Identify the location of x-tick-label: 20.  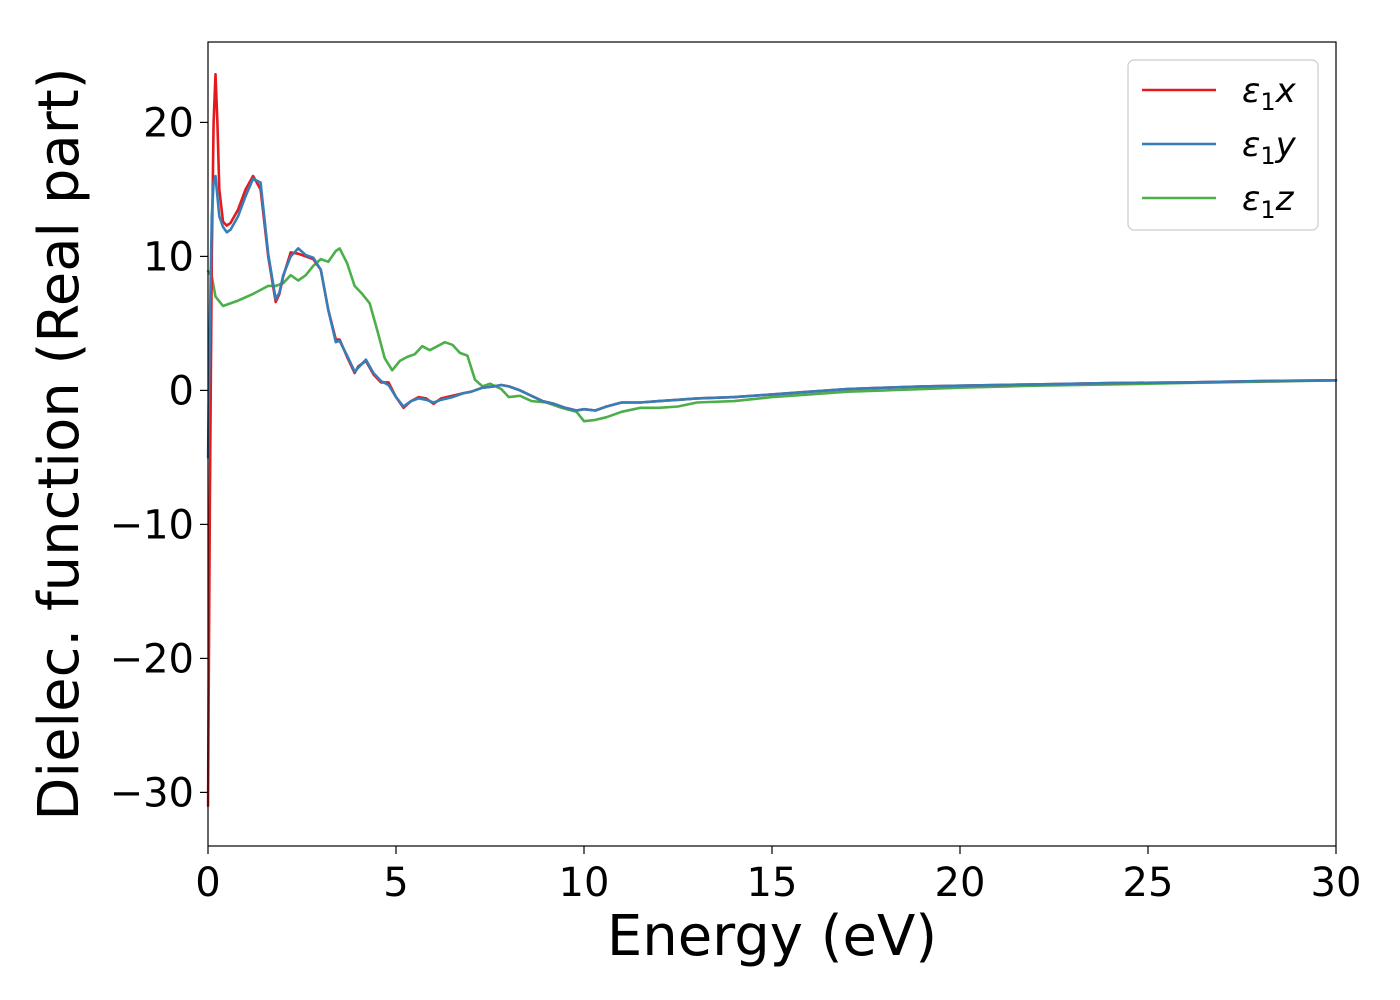
(960, 883).